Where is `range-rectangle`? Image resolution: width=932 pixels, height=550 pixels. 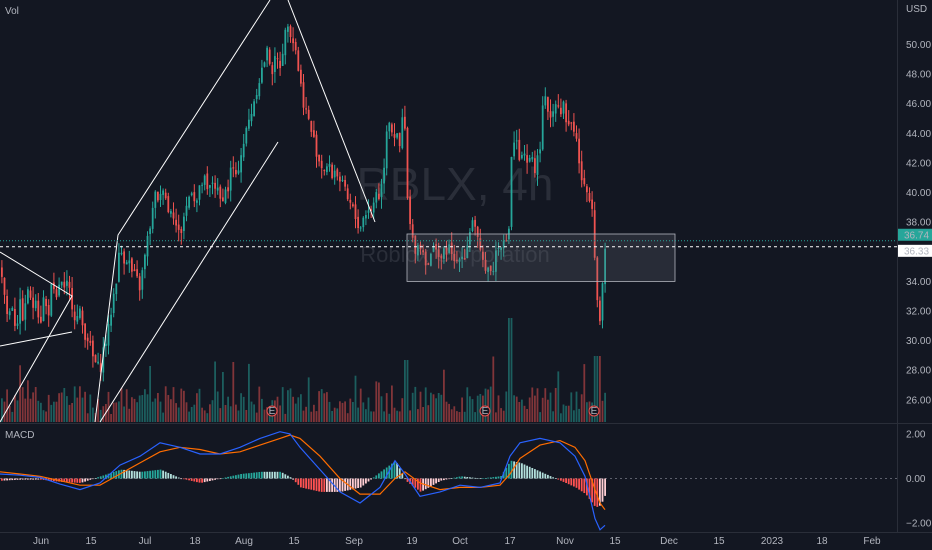 range-rectangle is located at coordinates (541, 257).